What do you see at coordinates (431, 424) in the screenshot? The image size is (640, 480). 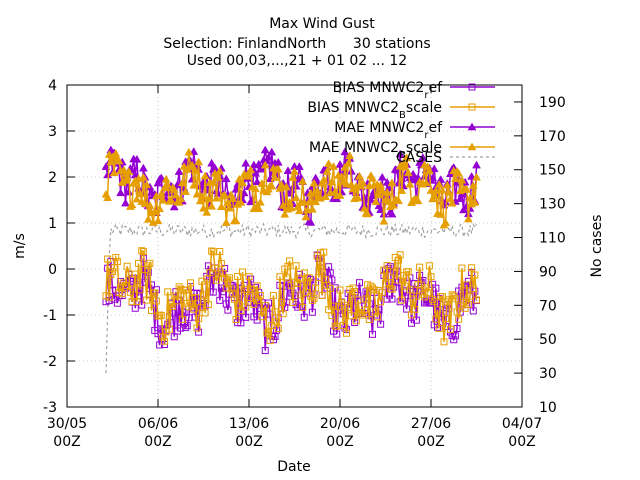 I see `x-tick-label-date: 27/06` at bounding box center [431, 424].